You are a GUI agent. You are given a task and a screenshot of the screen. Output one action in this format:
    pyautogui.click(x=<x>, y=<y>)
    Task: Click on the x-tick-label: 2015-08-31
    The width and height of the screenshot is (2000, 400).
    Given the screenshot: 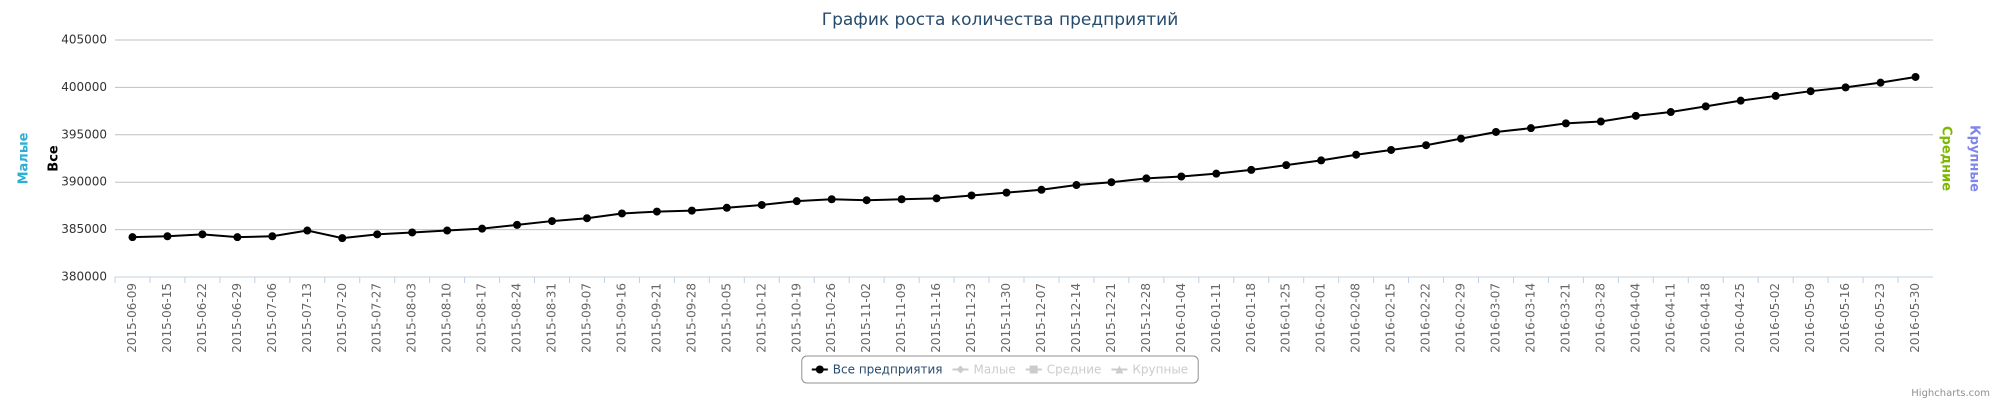 What is the action you would take?
    pyautogui.click(x=552, y=318)
    